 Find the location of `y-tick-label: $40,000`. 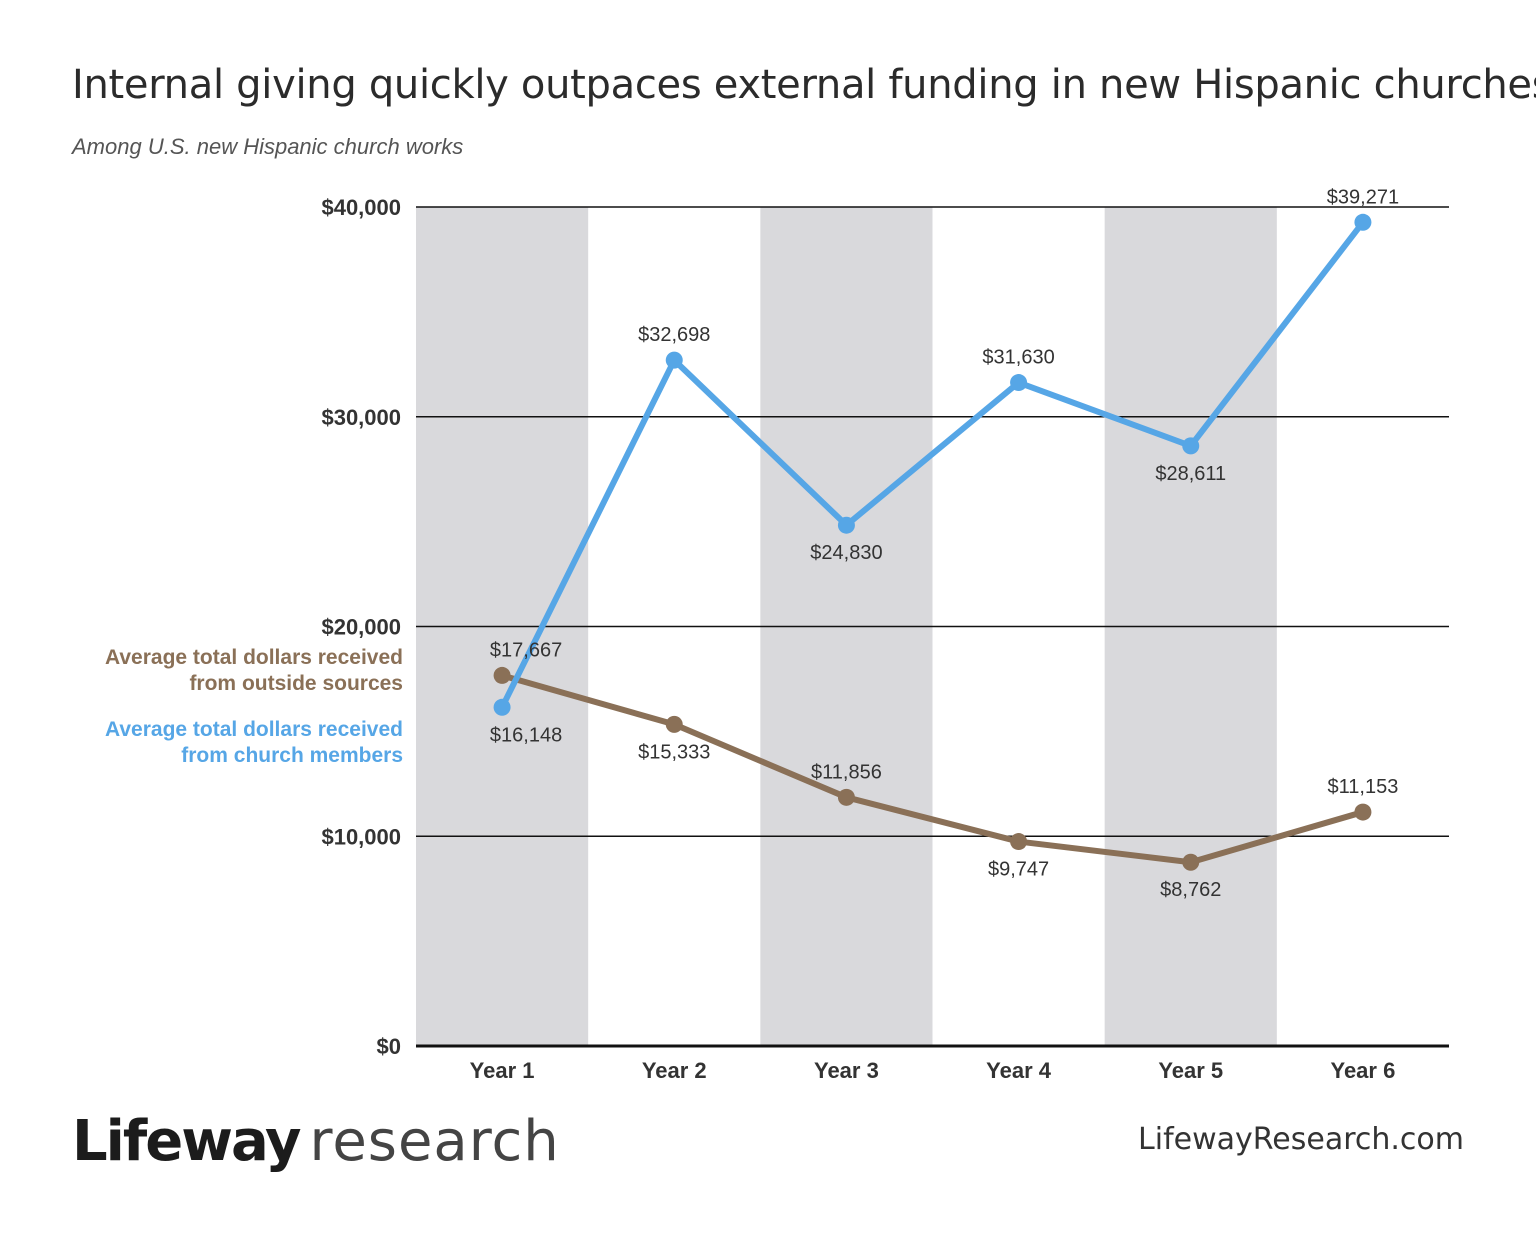

y-tick-label: $40,000 is located at coordinates (361, 207).